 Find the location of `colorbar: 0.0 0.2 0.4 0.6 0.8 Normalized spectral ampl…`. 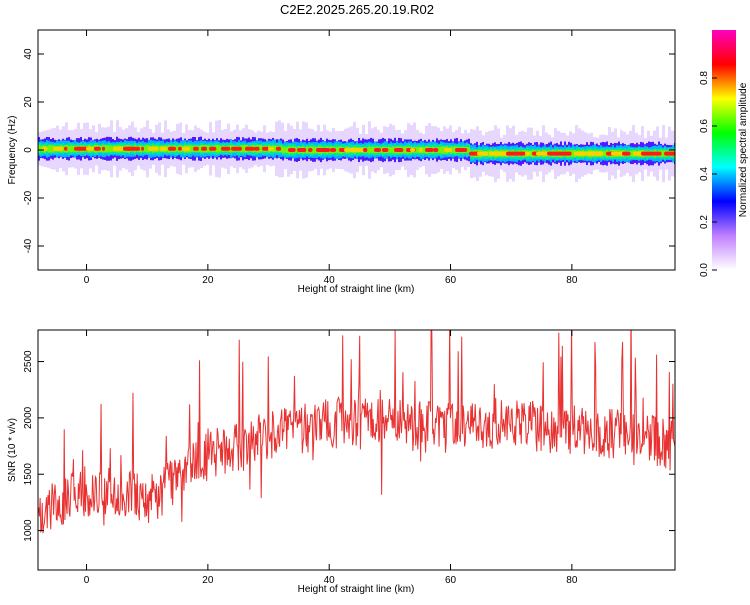

colorbar: 0.0 0.2 0.4 0.6 0.8 Normalized spectral ampl… is located at coordinates (724, 153).